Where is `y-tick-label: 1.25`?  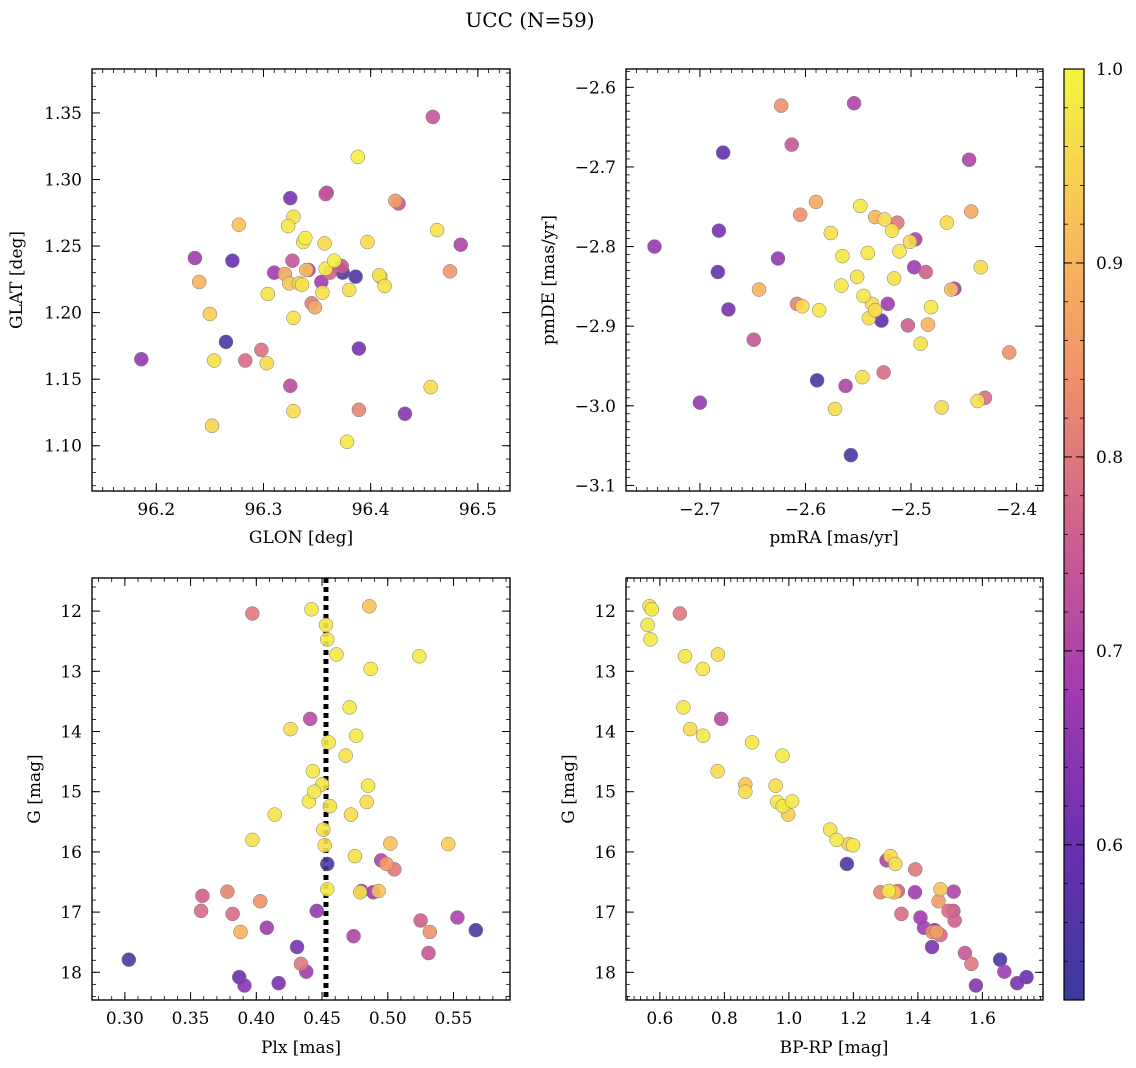 y-tick-label: 1.25 is located at coordinates (63, 247).